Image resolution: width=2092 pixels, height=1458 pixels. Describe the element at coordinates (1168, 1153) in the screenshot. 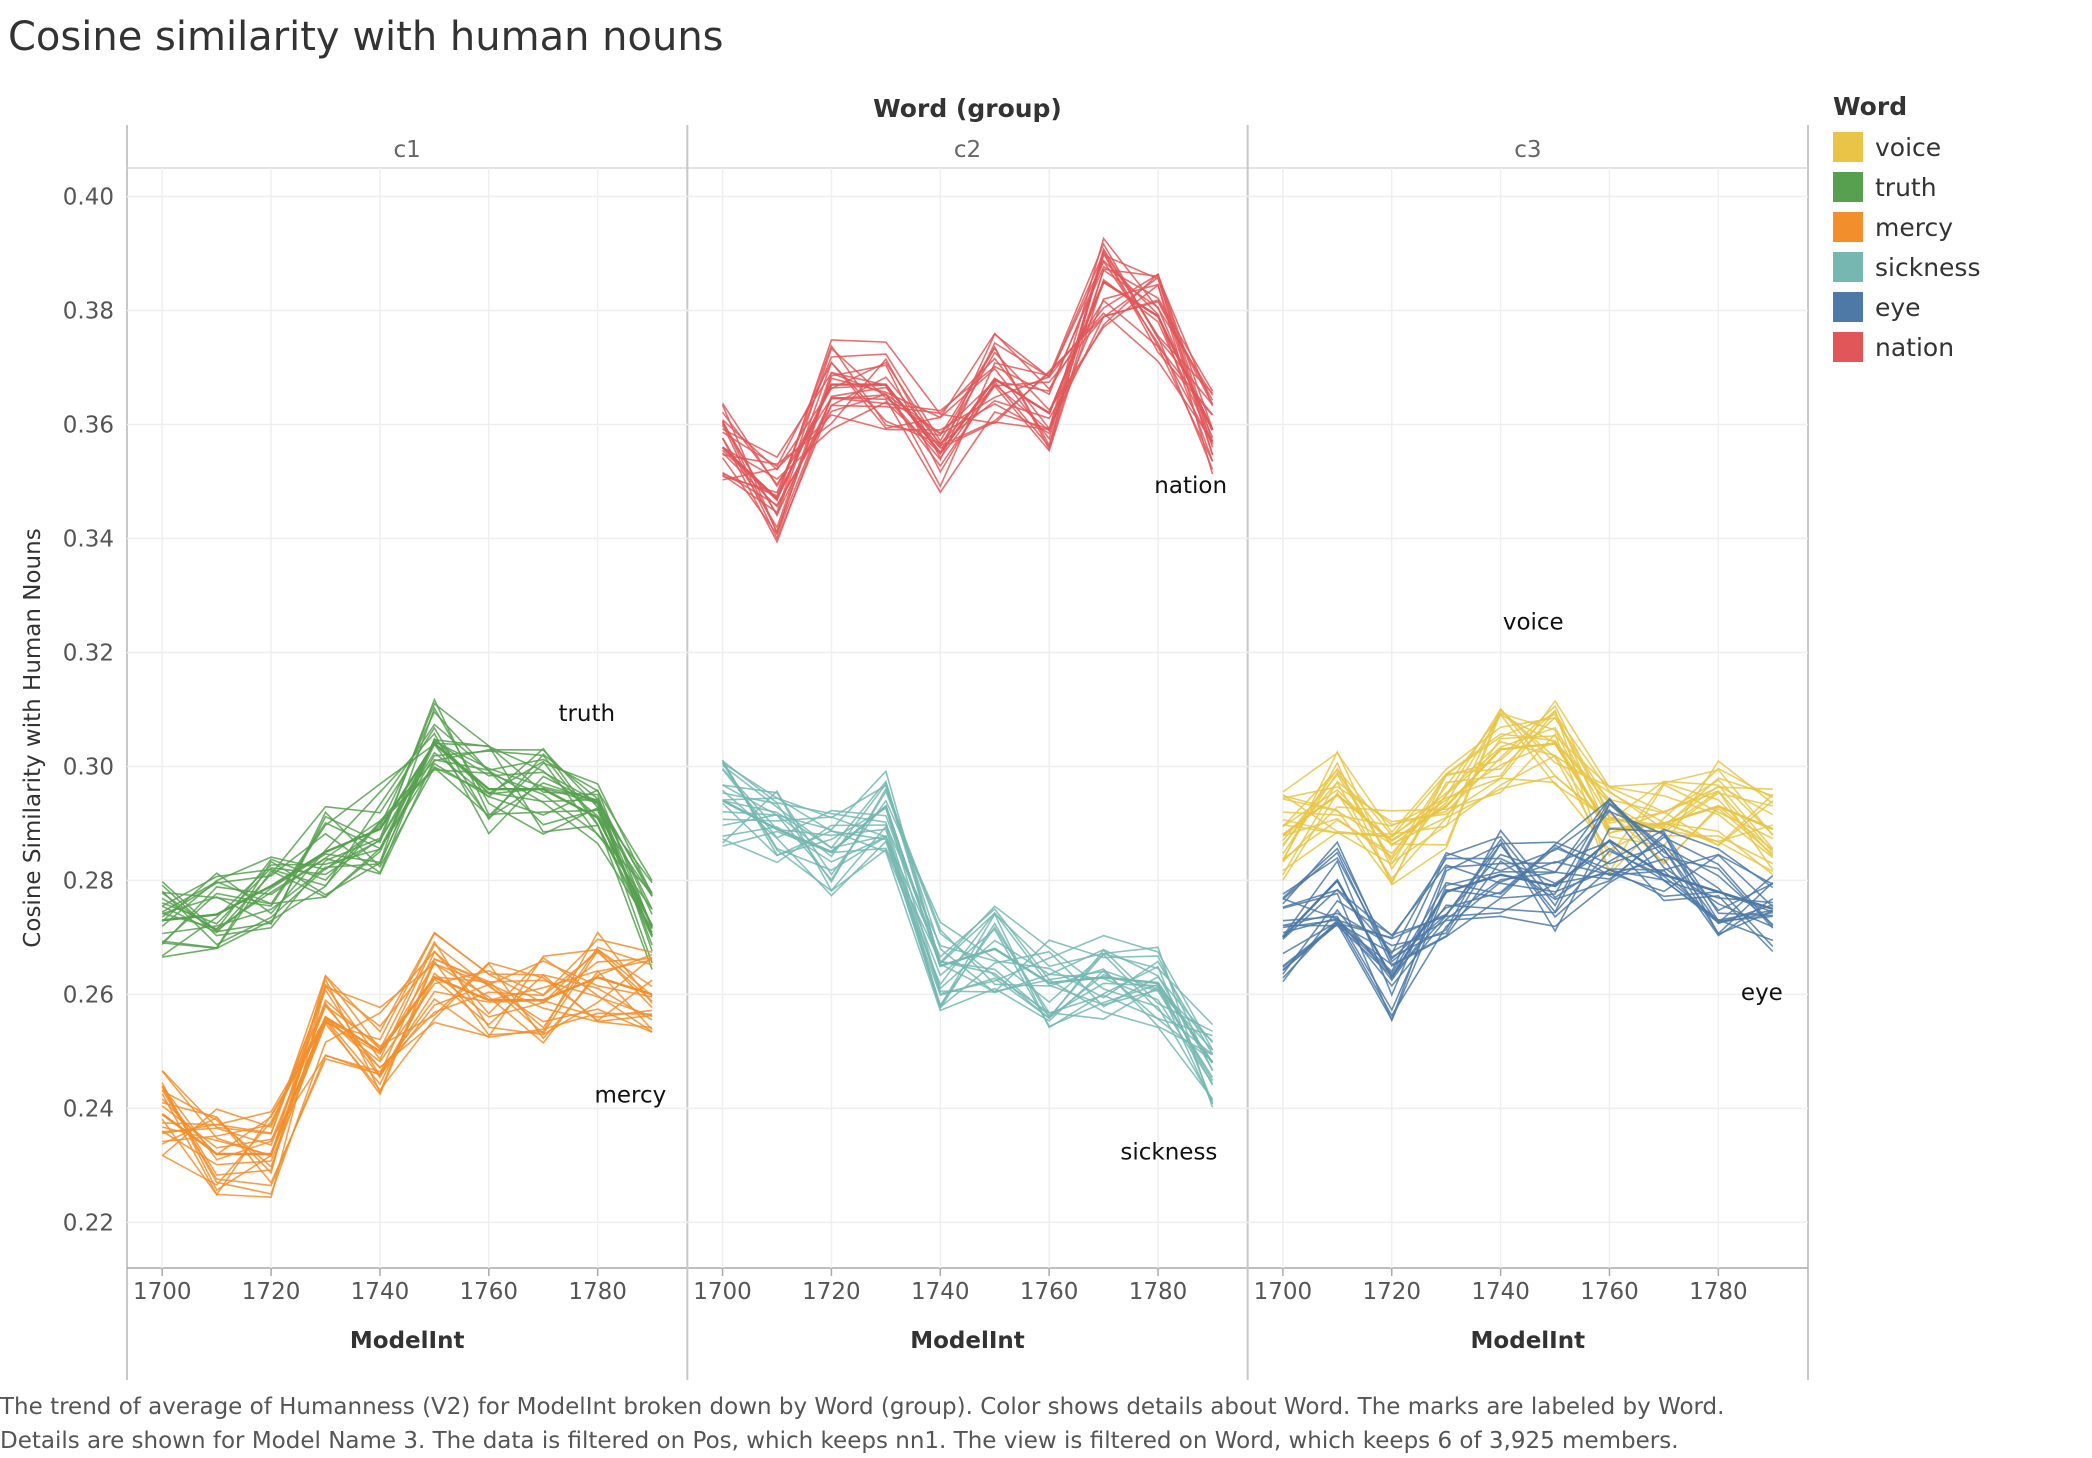

I see `mark-label-sickness: sickness` at that location.